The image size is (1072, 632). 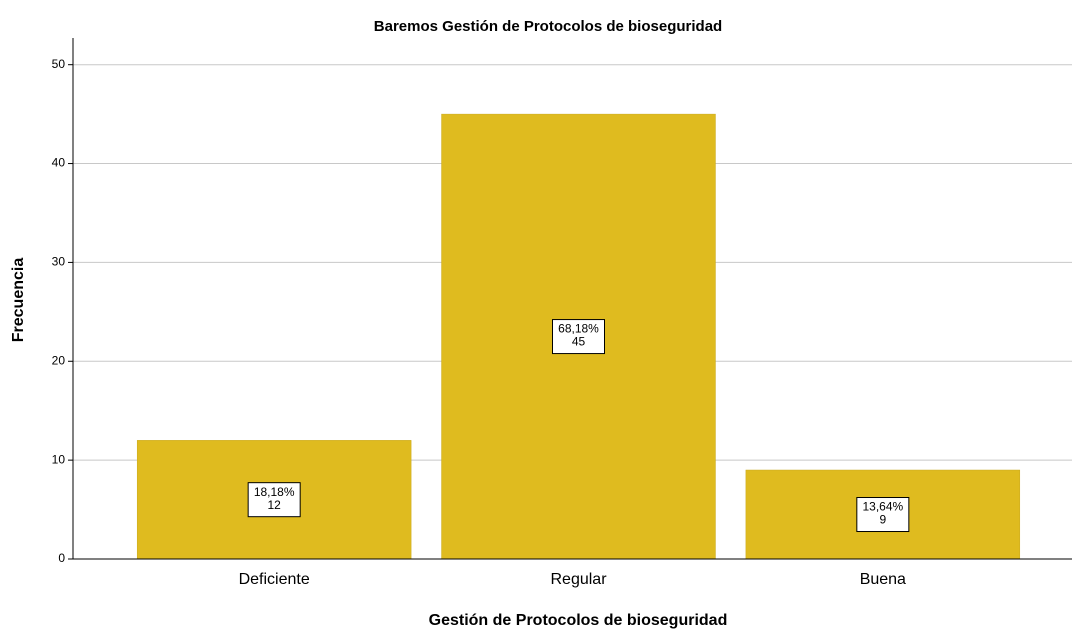 I want to click on y-axis-label: Frecuencia, so click(x=18, y=300).